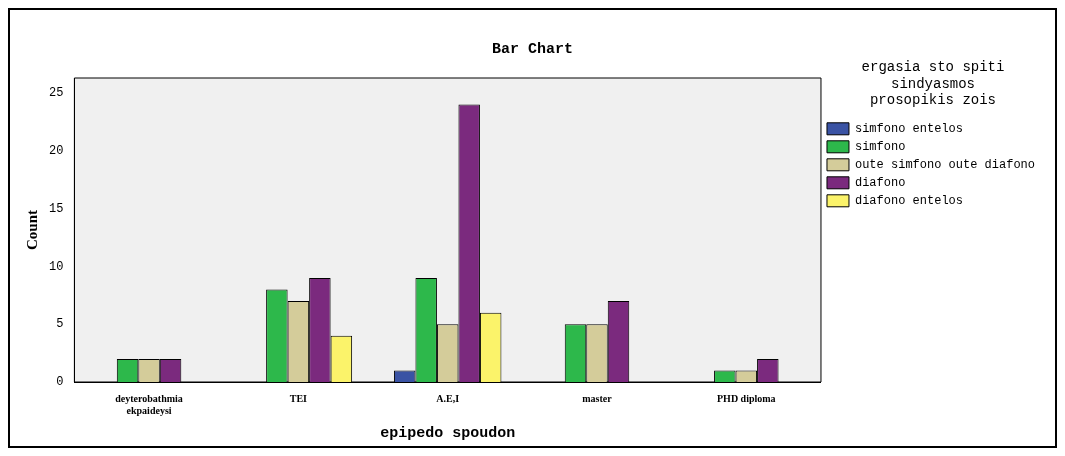 Image resolution: width=1065 pixels, height=456 pixels. Describe the element at coordinates (56, 208) in the screenshot. I see `y-tick-label: 15` at that location.